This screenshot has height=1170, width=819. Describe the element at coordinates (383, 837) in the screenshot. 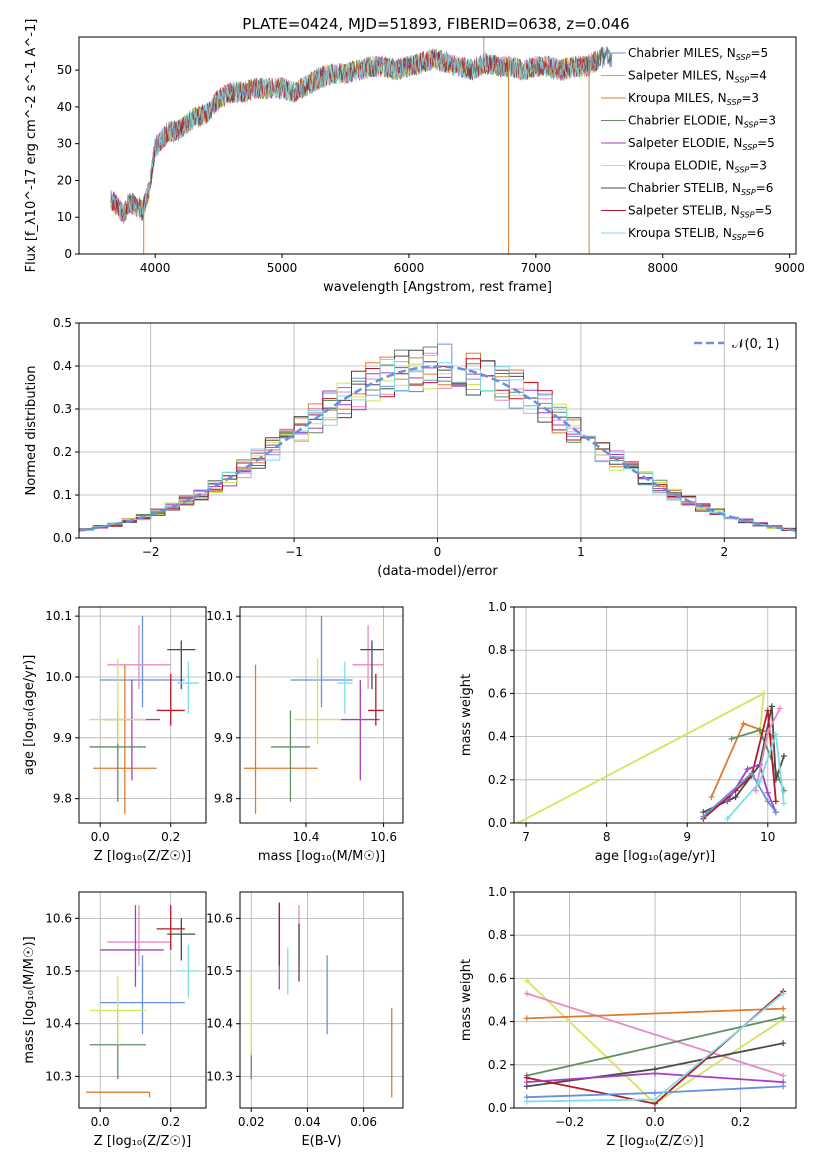

I see `x-tick-label: 10.6` at that location.